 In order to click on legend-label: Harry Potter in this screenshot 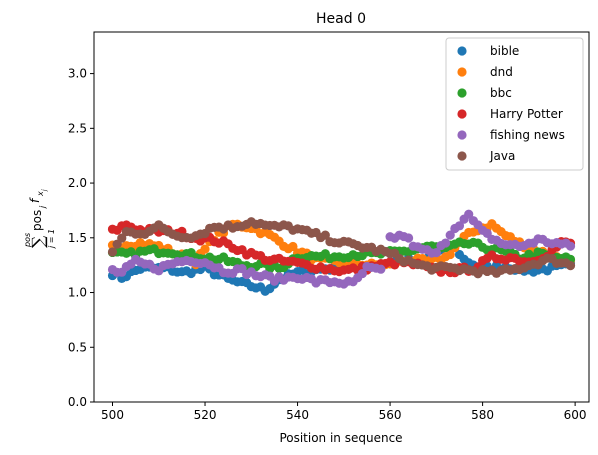, I will do `click(526, 114)`.